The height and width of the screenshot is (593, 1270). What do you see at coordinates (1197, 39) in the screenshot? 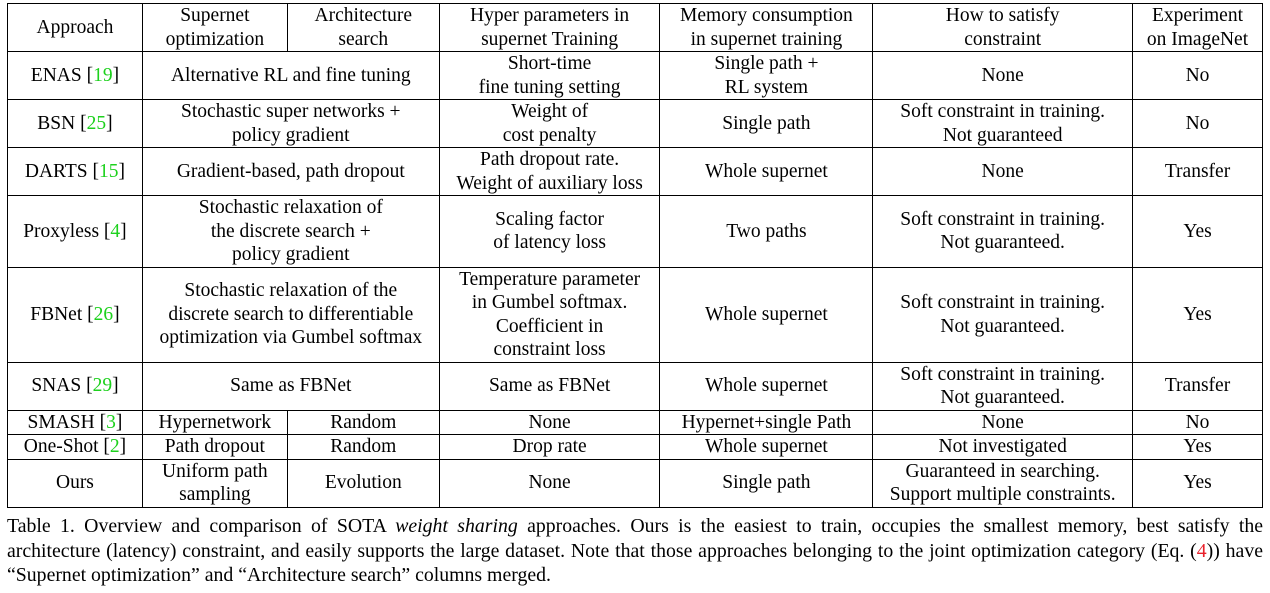
I see `header-imagenet-line: on ImageNet` at bounding box center [1197, 39].